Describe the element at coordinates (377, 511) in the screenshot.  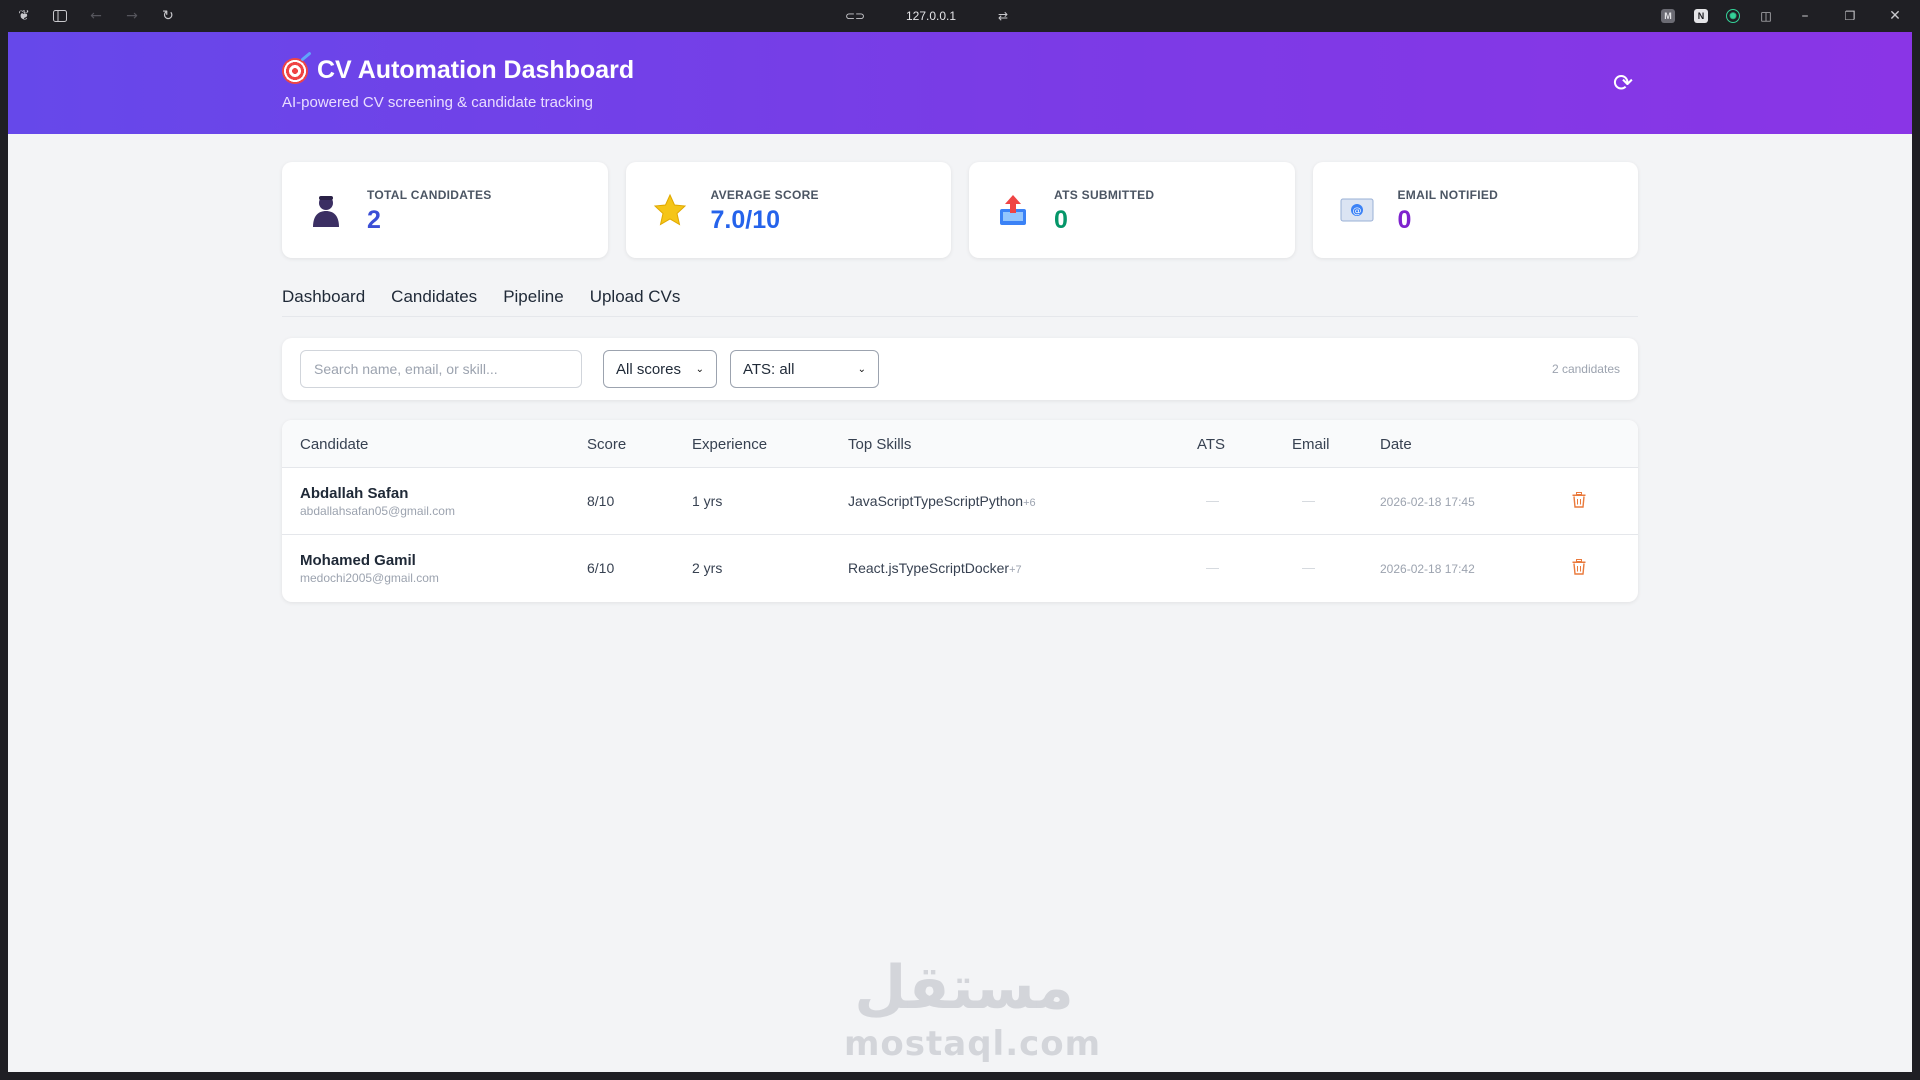
I see `candidate-email: abdallahsafan05@gmail.com` at that location.